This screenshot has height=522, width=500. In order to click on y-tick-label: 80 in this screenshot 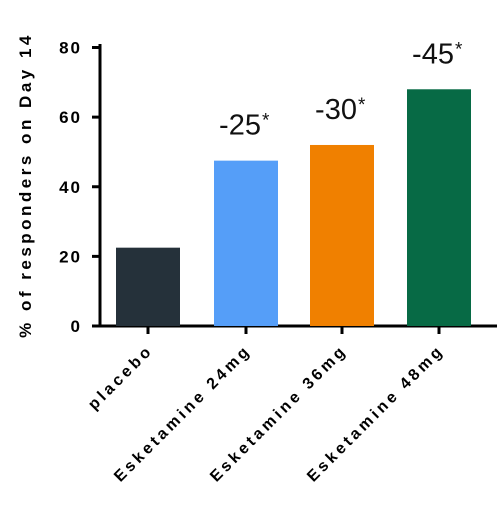, I will do `click(70, 48)`.